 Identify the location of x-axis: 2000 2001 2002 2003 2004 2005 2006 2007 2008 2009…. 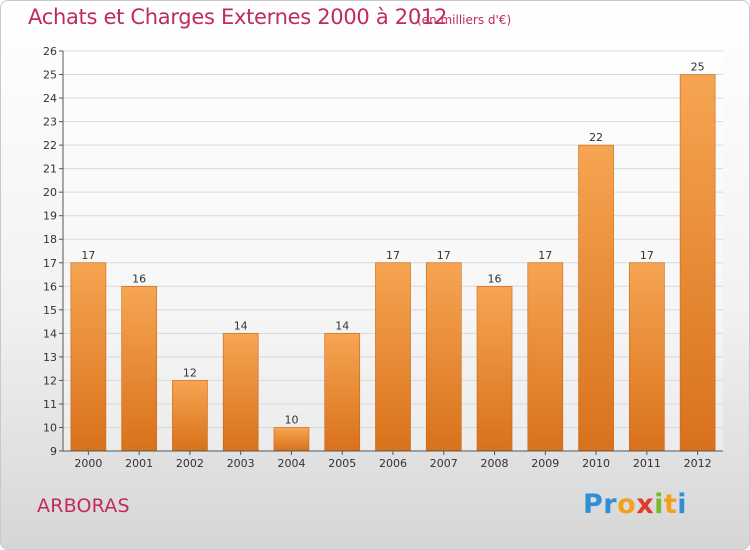
(393, 460).